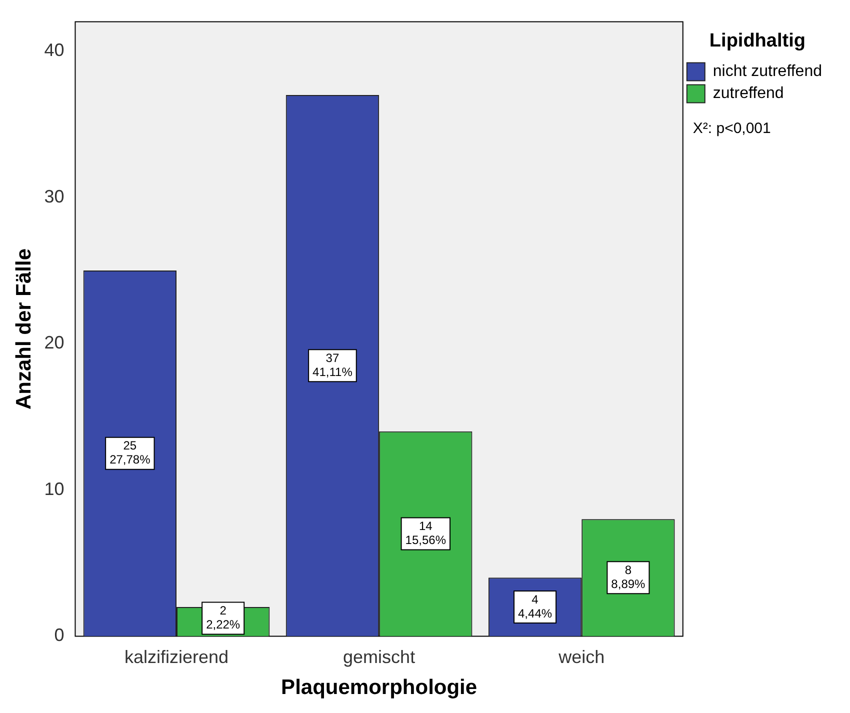  I want to click on x-tick-label: kalzifizierend, so click(176, 656).